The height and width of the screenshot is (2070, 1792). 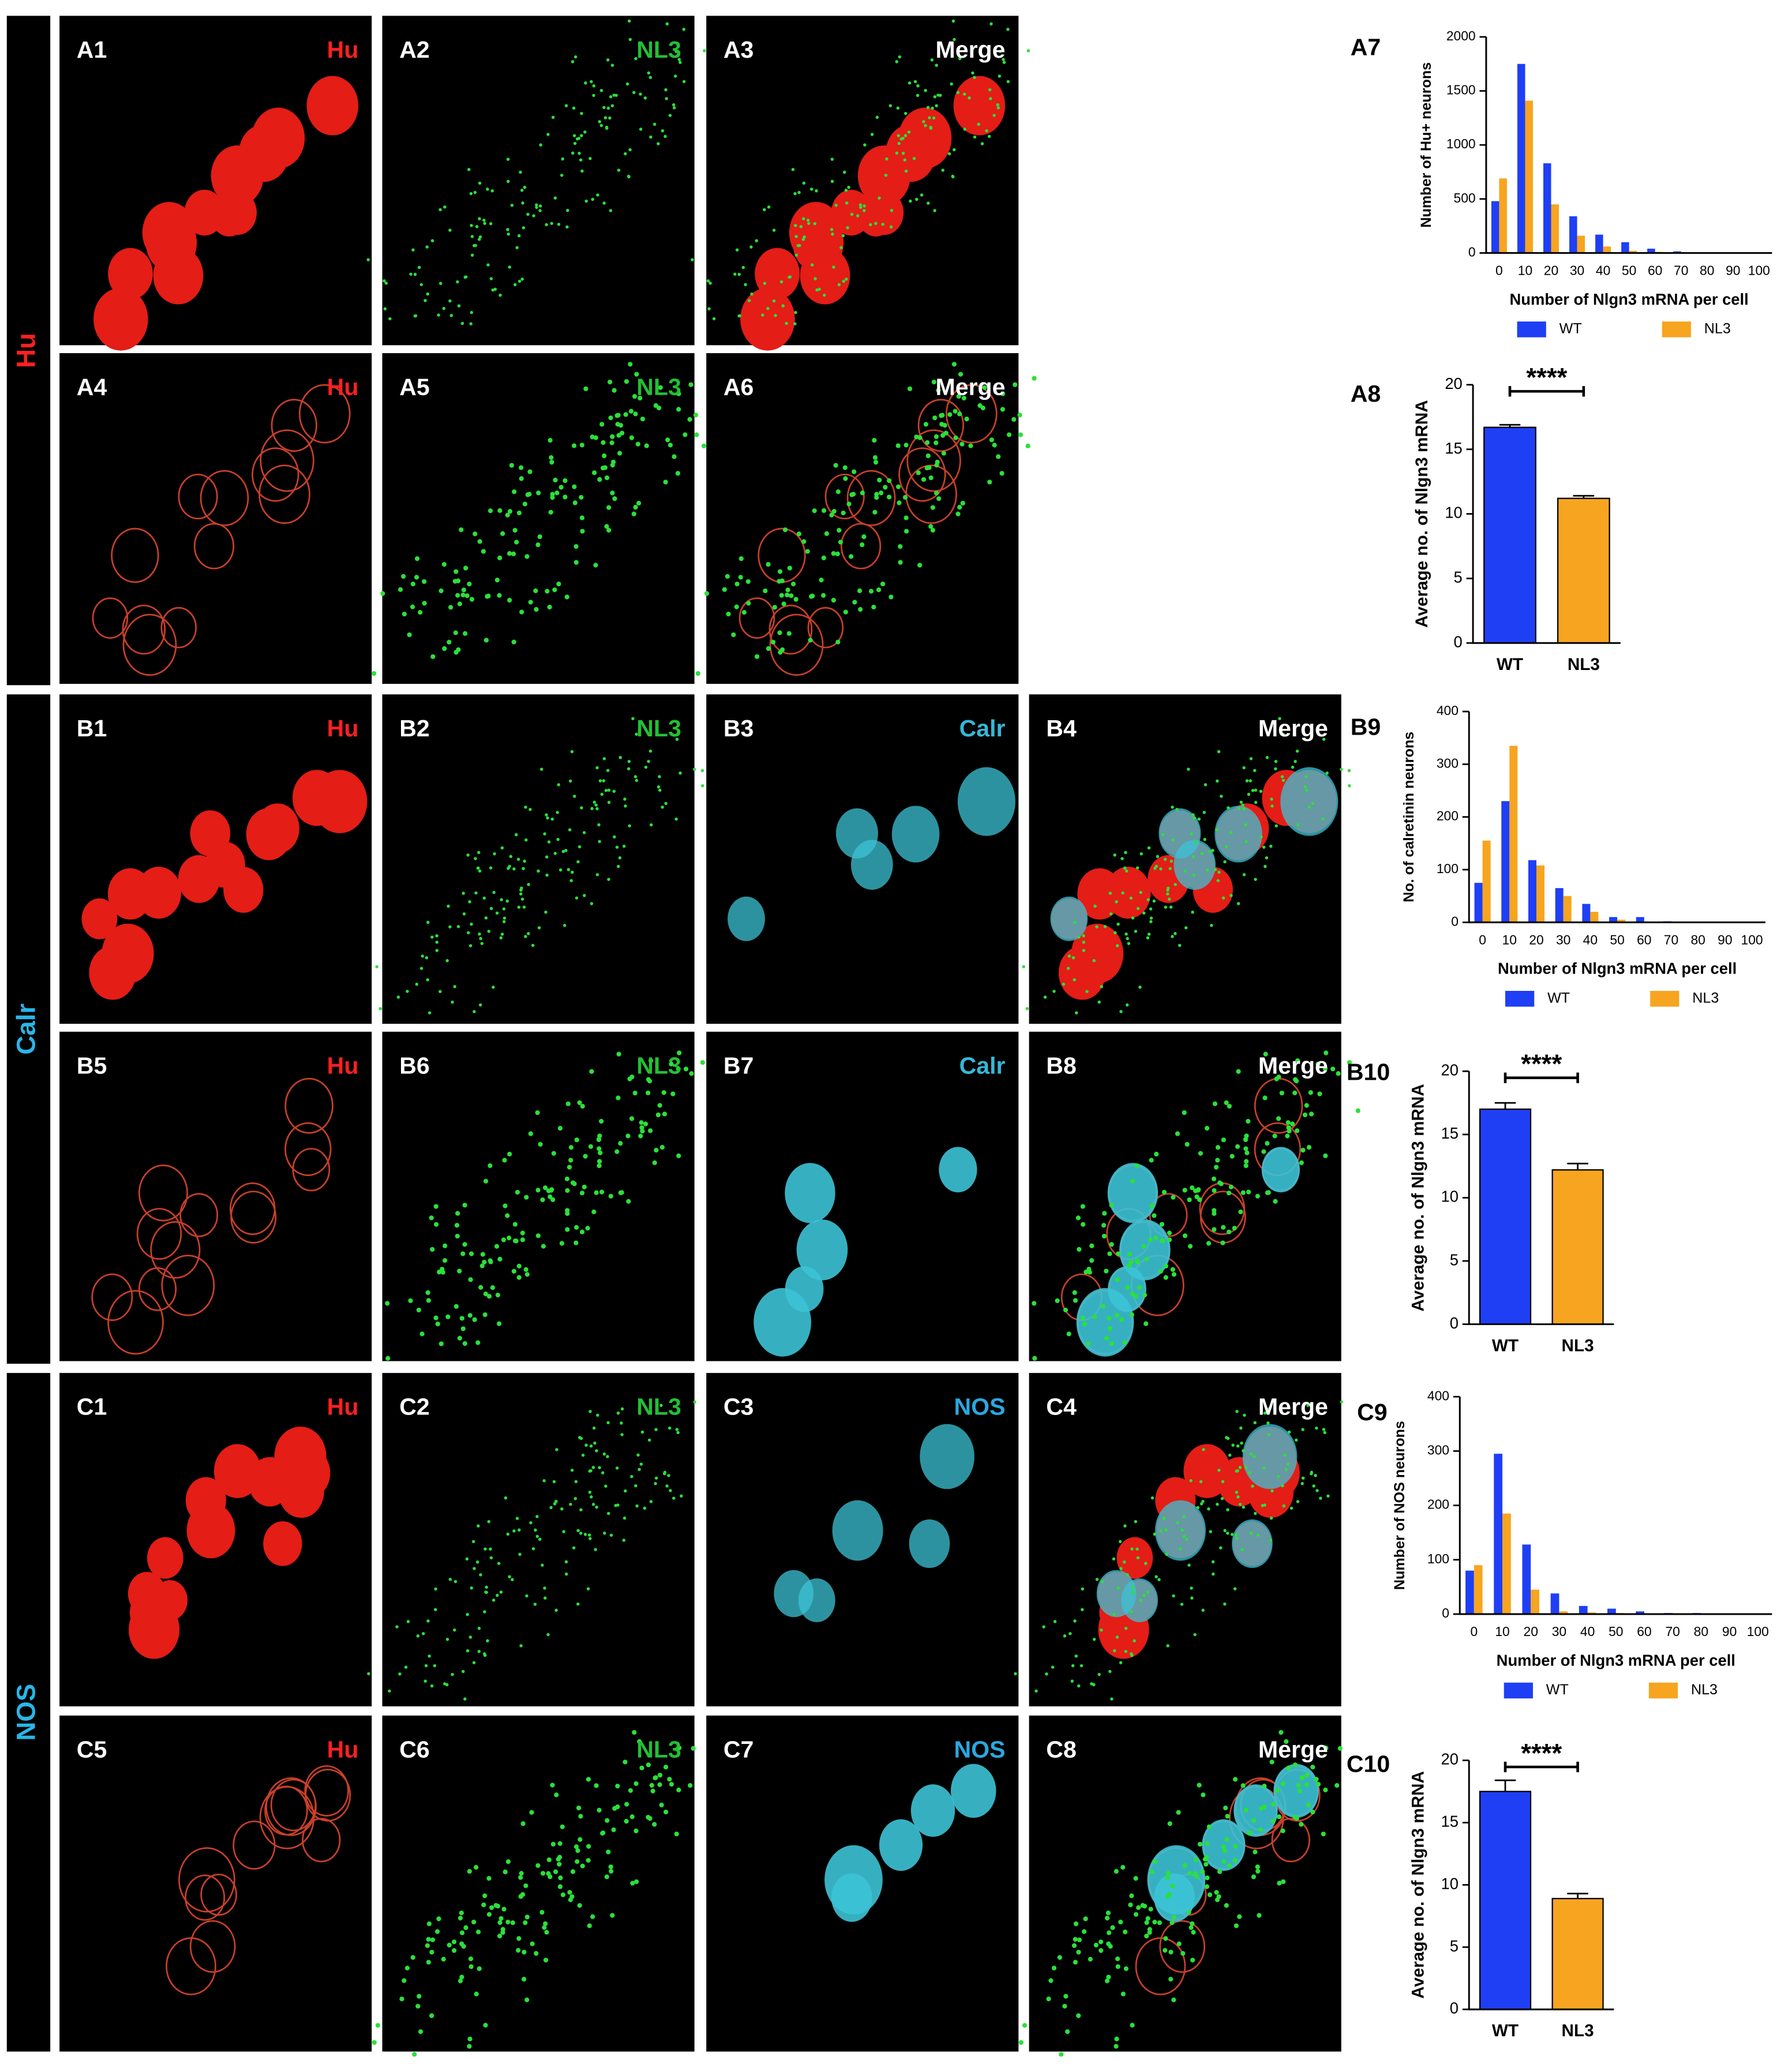 What do you see at coordinates (1672, 1631) in the screenshot?
I see `x-tick-label: 70` at bounding box center [1672, 1631].